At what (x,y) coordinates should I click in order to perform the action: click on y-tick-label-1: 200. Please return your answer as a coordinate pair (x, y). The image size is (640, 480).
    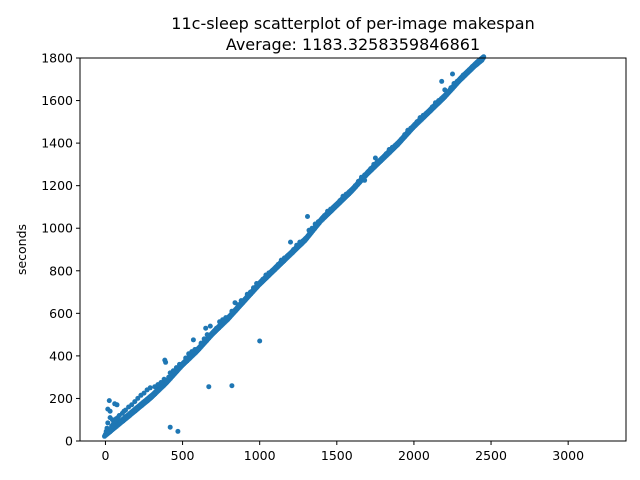
    Looking at the image, I should click on (61, 398).